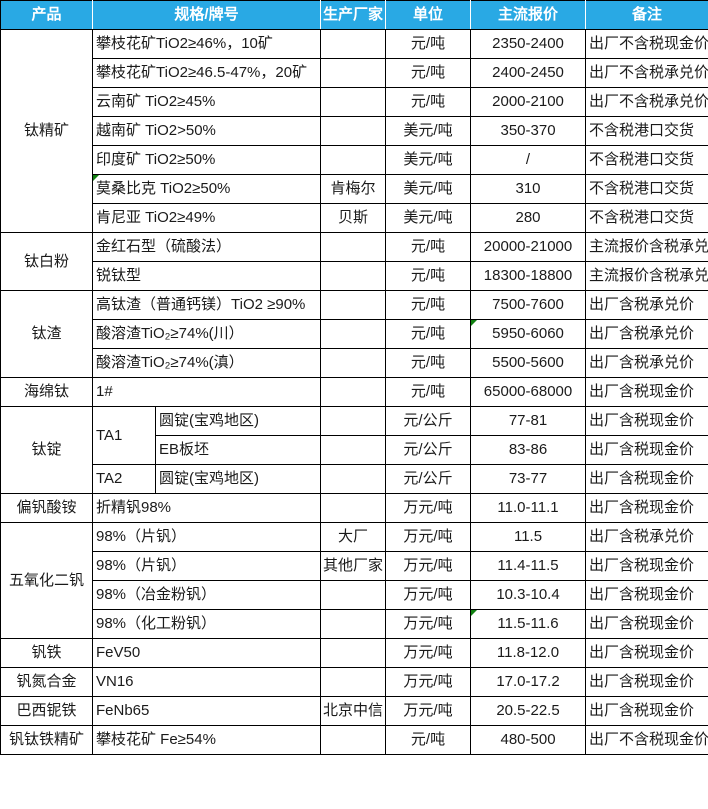 This screenshot has height=809, width=708. Describe the element at coordinates (206, 508) in the screenshot. I see `spec-cell: 折精钒98%` at that location.